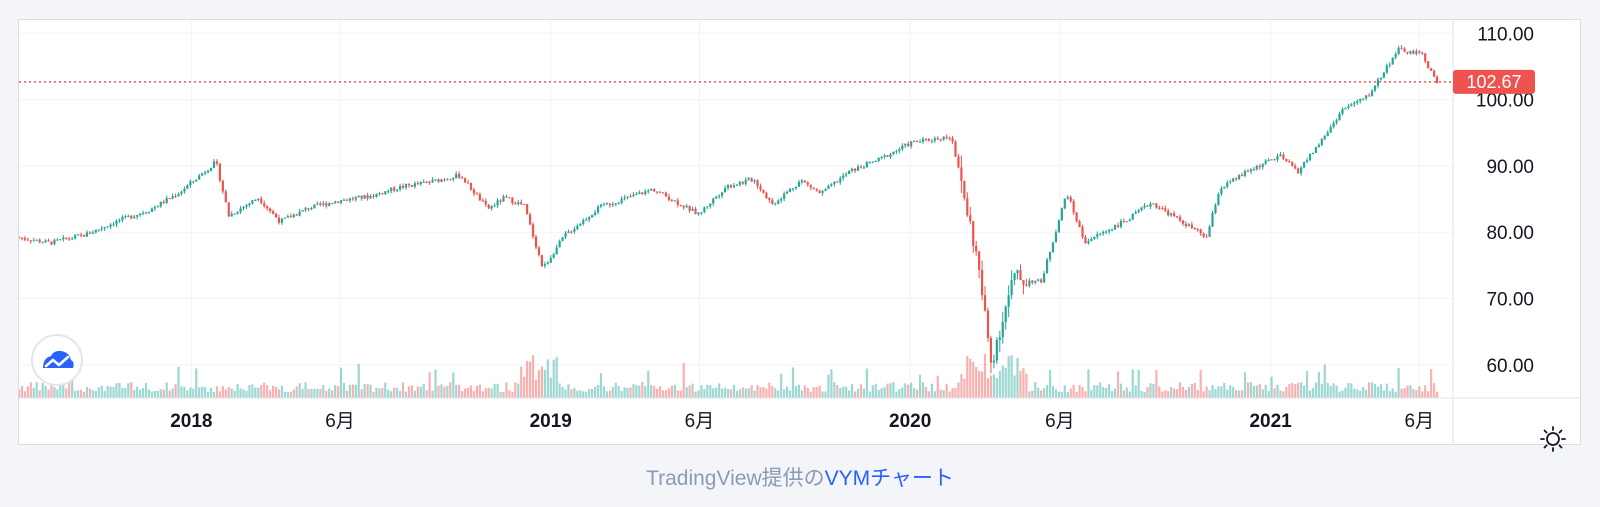 Image resolution: width=1600 pixels, height=507 pixels. What do you see at coordinates (735, 478) in the screenshot?
I see `caption-provider-text: TradingView提供の` at bounding box center [735, 478].